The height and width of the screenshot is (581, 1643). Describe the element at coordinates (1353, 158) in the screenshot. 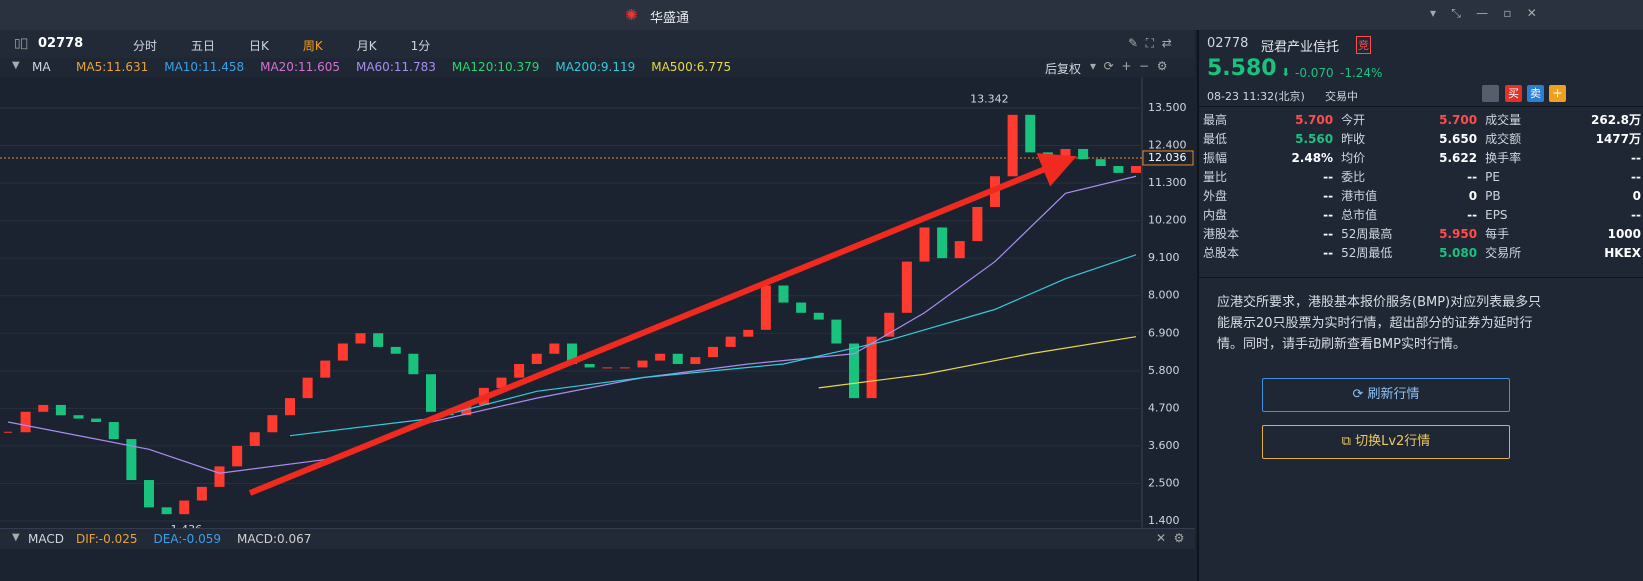

I see `quote-label: 均价` at that location.